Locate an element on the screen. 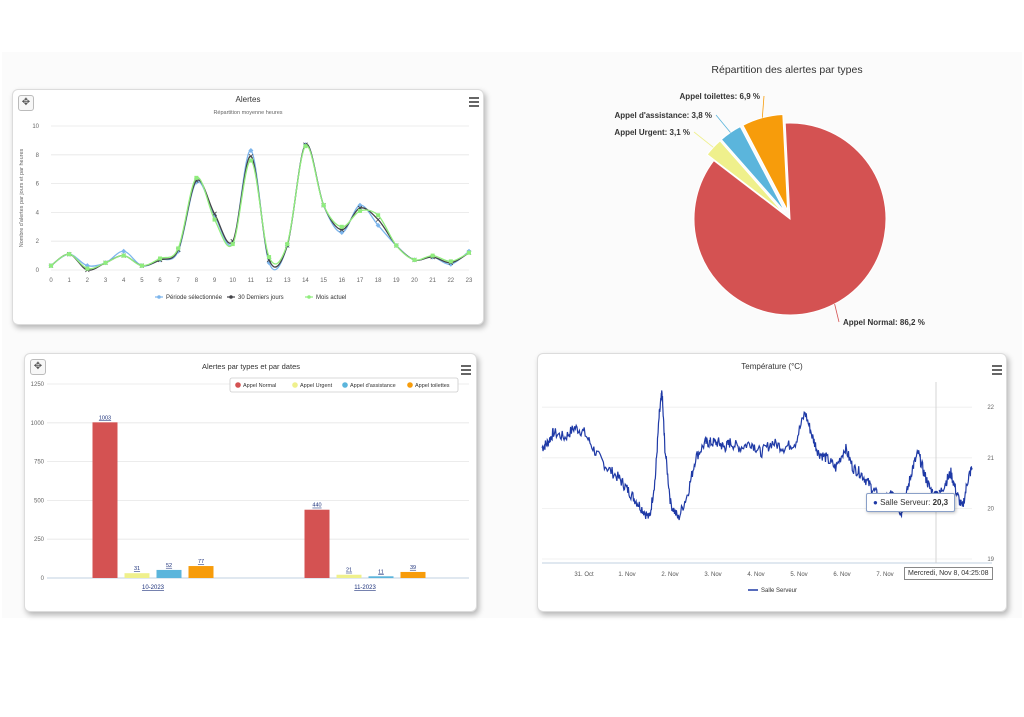  x-tick-label: 14 is located at coordinates (305, 281).